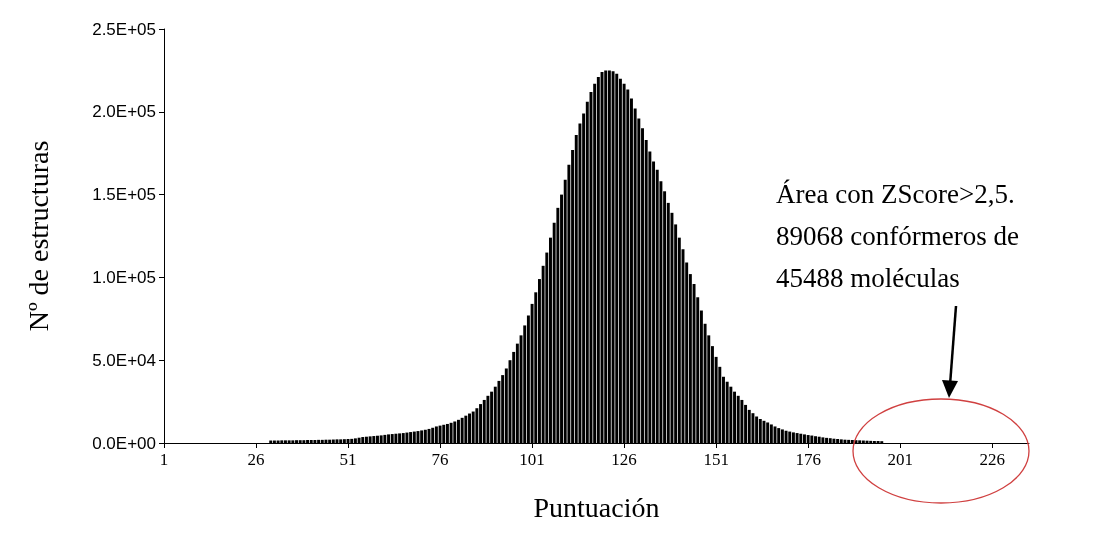  What do you see at coordinates (124, 195) in the screenshot?
I see `y-tick-label: 1.5E+05` at bounding box center [124, 195].